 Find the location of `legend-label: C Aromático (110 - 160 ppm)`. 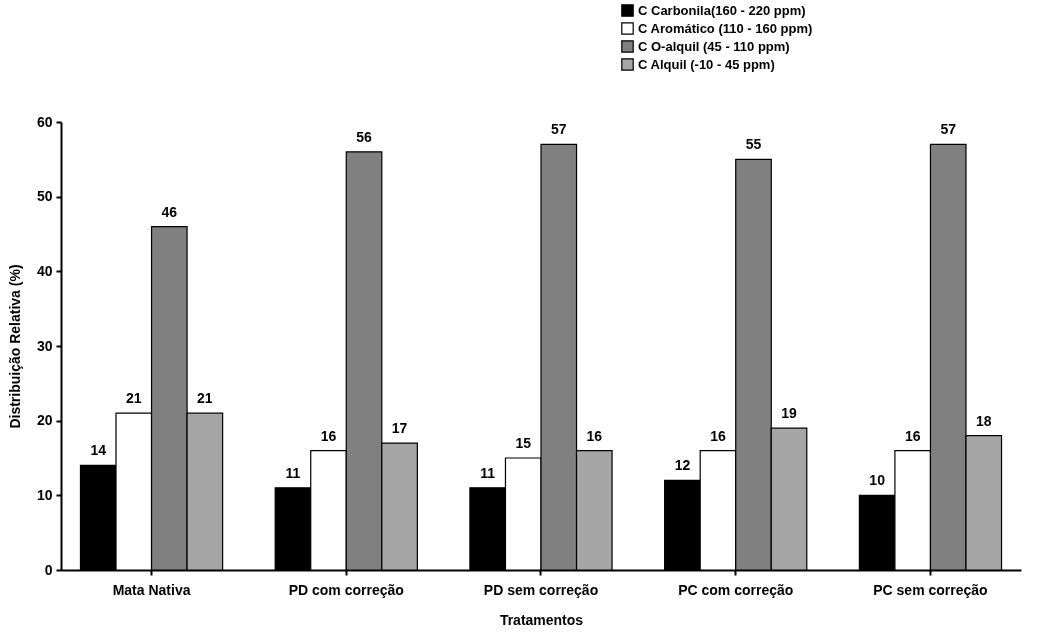

legend-label: C Aromático (110 - 160 ppm) is located at coordinates (725, 28).